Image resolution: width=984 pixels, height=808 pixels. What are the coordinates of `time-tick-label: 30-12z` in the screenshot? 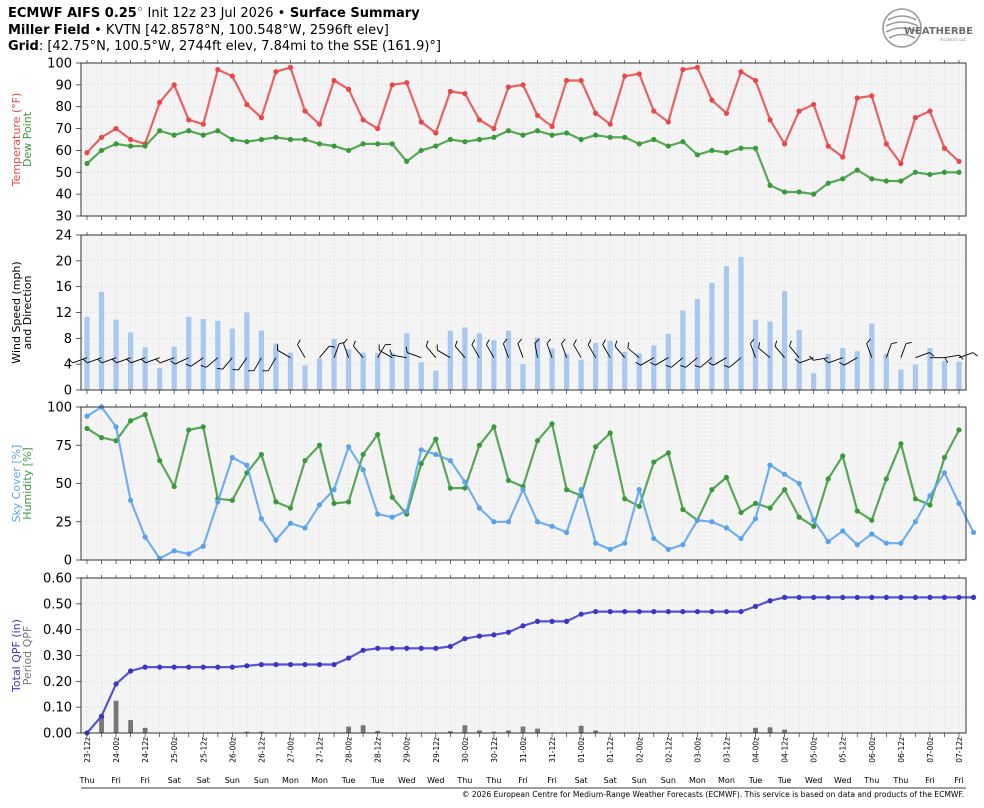 It's located at (494, 750).